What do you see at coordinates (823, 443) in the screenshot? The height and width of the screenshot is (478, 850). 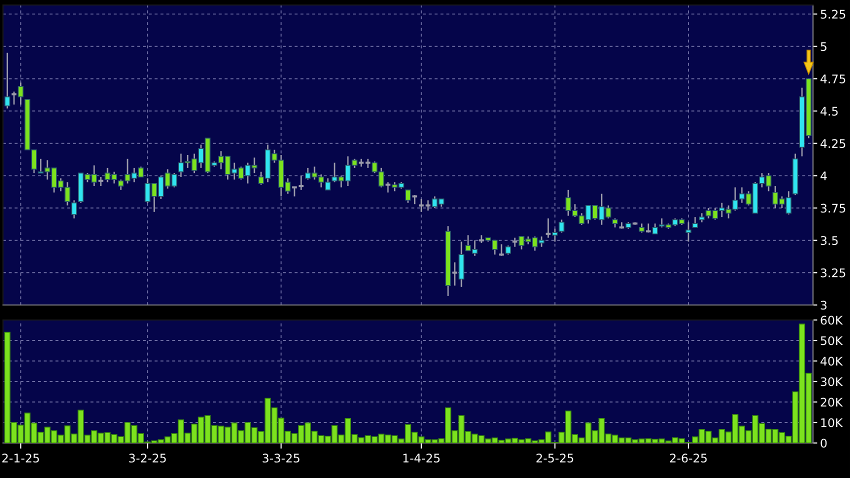 I see `y-tick-label: 0` at bounding box center [823, 443].